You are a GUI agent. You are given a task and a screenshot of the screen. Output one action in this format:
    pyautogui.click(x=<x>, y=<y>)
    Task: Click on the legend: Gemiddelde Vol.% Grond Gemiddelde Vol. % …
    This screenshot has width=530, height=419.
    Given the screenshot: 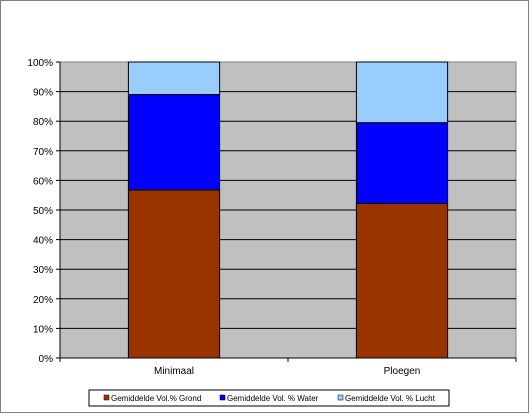 What is the action you would take?
    pyautogui.click(x=269, y=398)
    